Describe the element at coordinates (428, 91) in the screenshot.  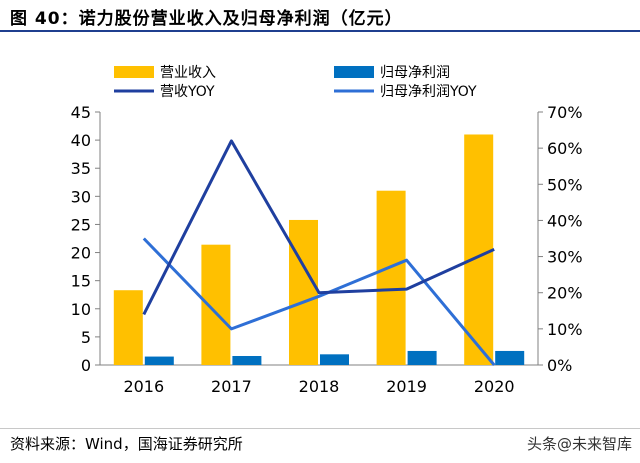
I see `legend-label-profit-yoy: 归母净利润YOY` at that location.